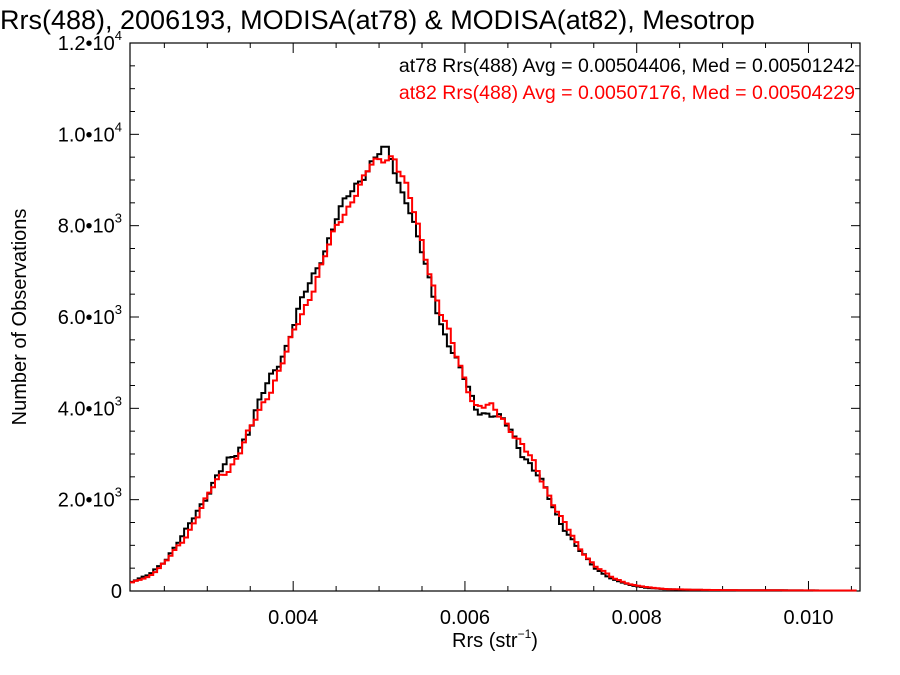 The width and height of the screenshot is (900, 675). Describe the element at coordinates (90, 224) in the screenshot. I see `y-tick-label: 8.0•103` at that location.